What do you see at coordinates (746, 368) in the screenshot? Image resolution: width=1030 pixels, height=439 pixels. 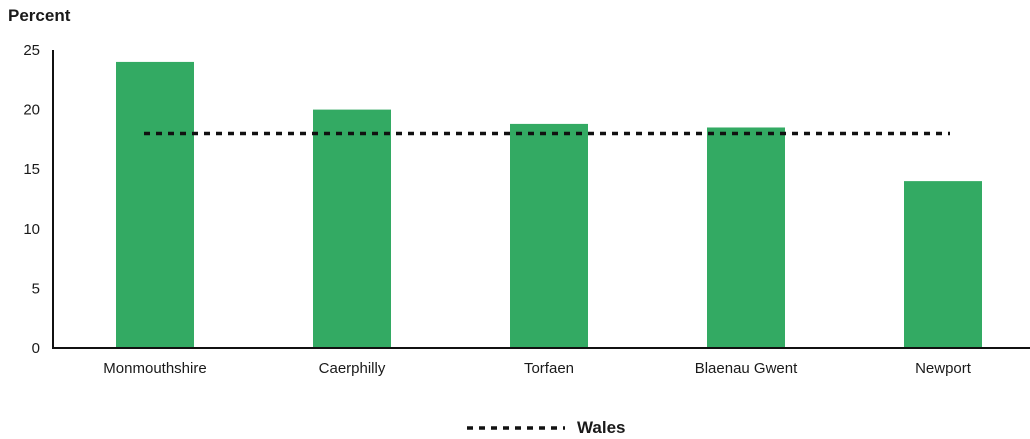 I see `x-tick-label-blaenau-gwent: Blaenau Gwent` at bounding box center [746, 368].